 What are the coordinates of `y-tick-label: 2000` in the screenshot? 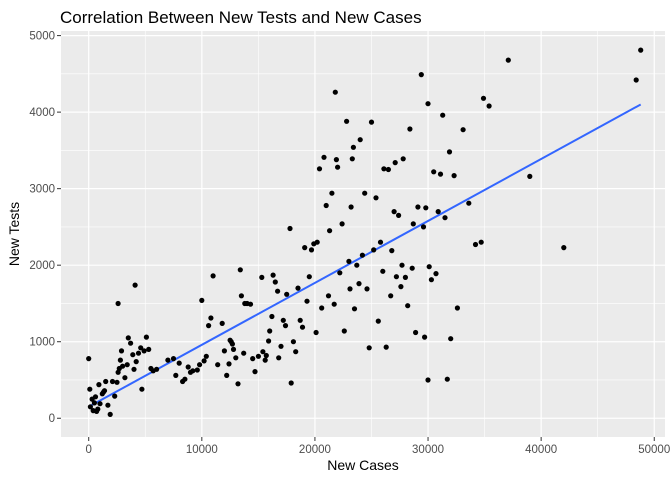 It's located at (42, 266).